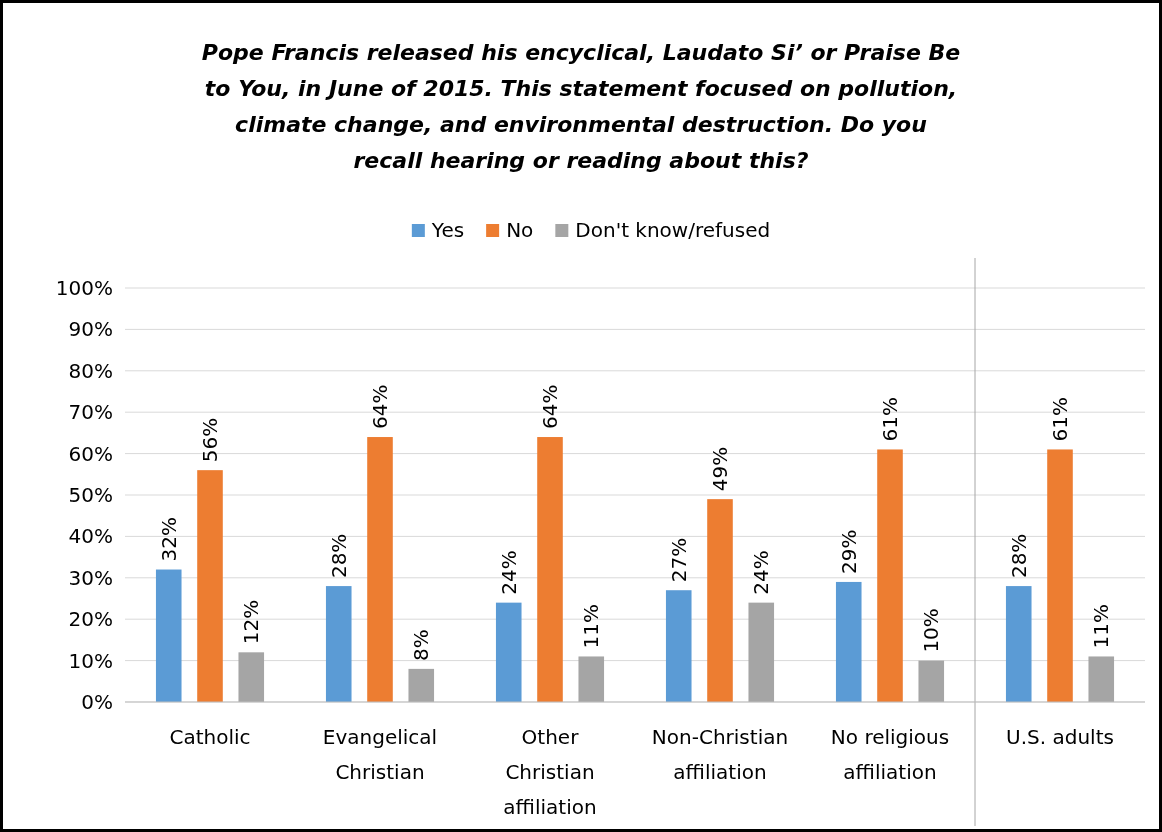 The height and width of the screenshot is (832, 1162). What do you see at coordinates (673, 230) in the screenshot?
I see `legend-label: Don't know/refused` at bounding box center [673, 230].